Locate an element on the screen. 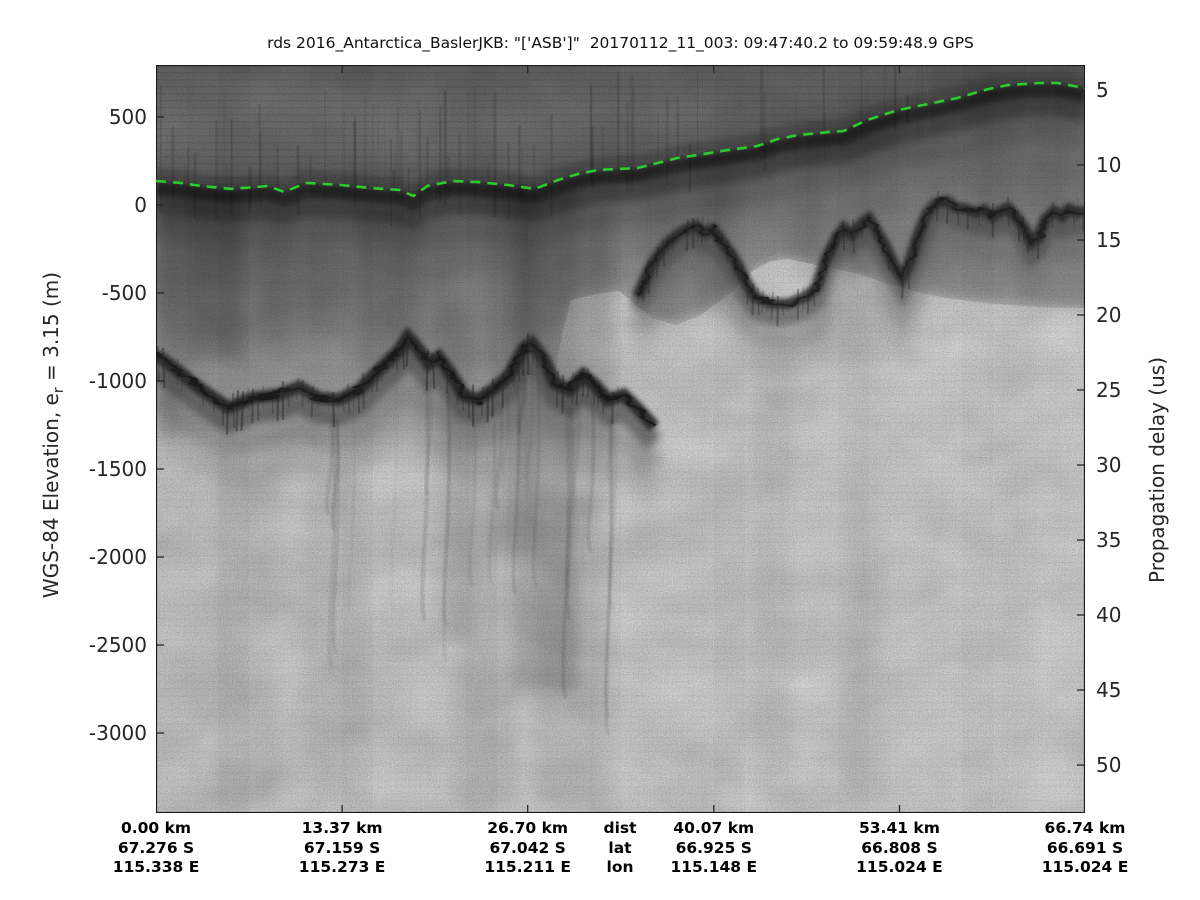  bottom-axis-column-3: 40.07 km 66.925 S 115.148 E is located at coordinates (714, 848).